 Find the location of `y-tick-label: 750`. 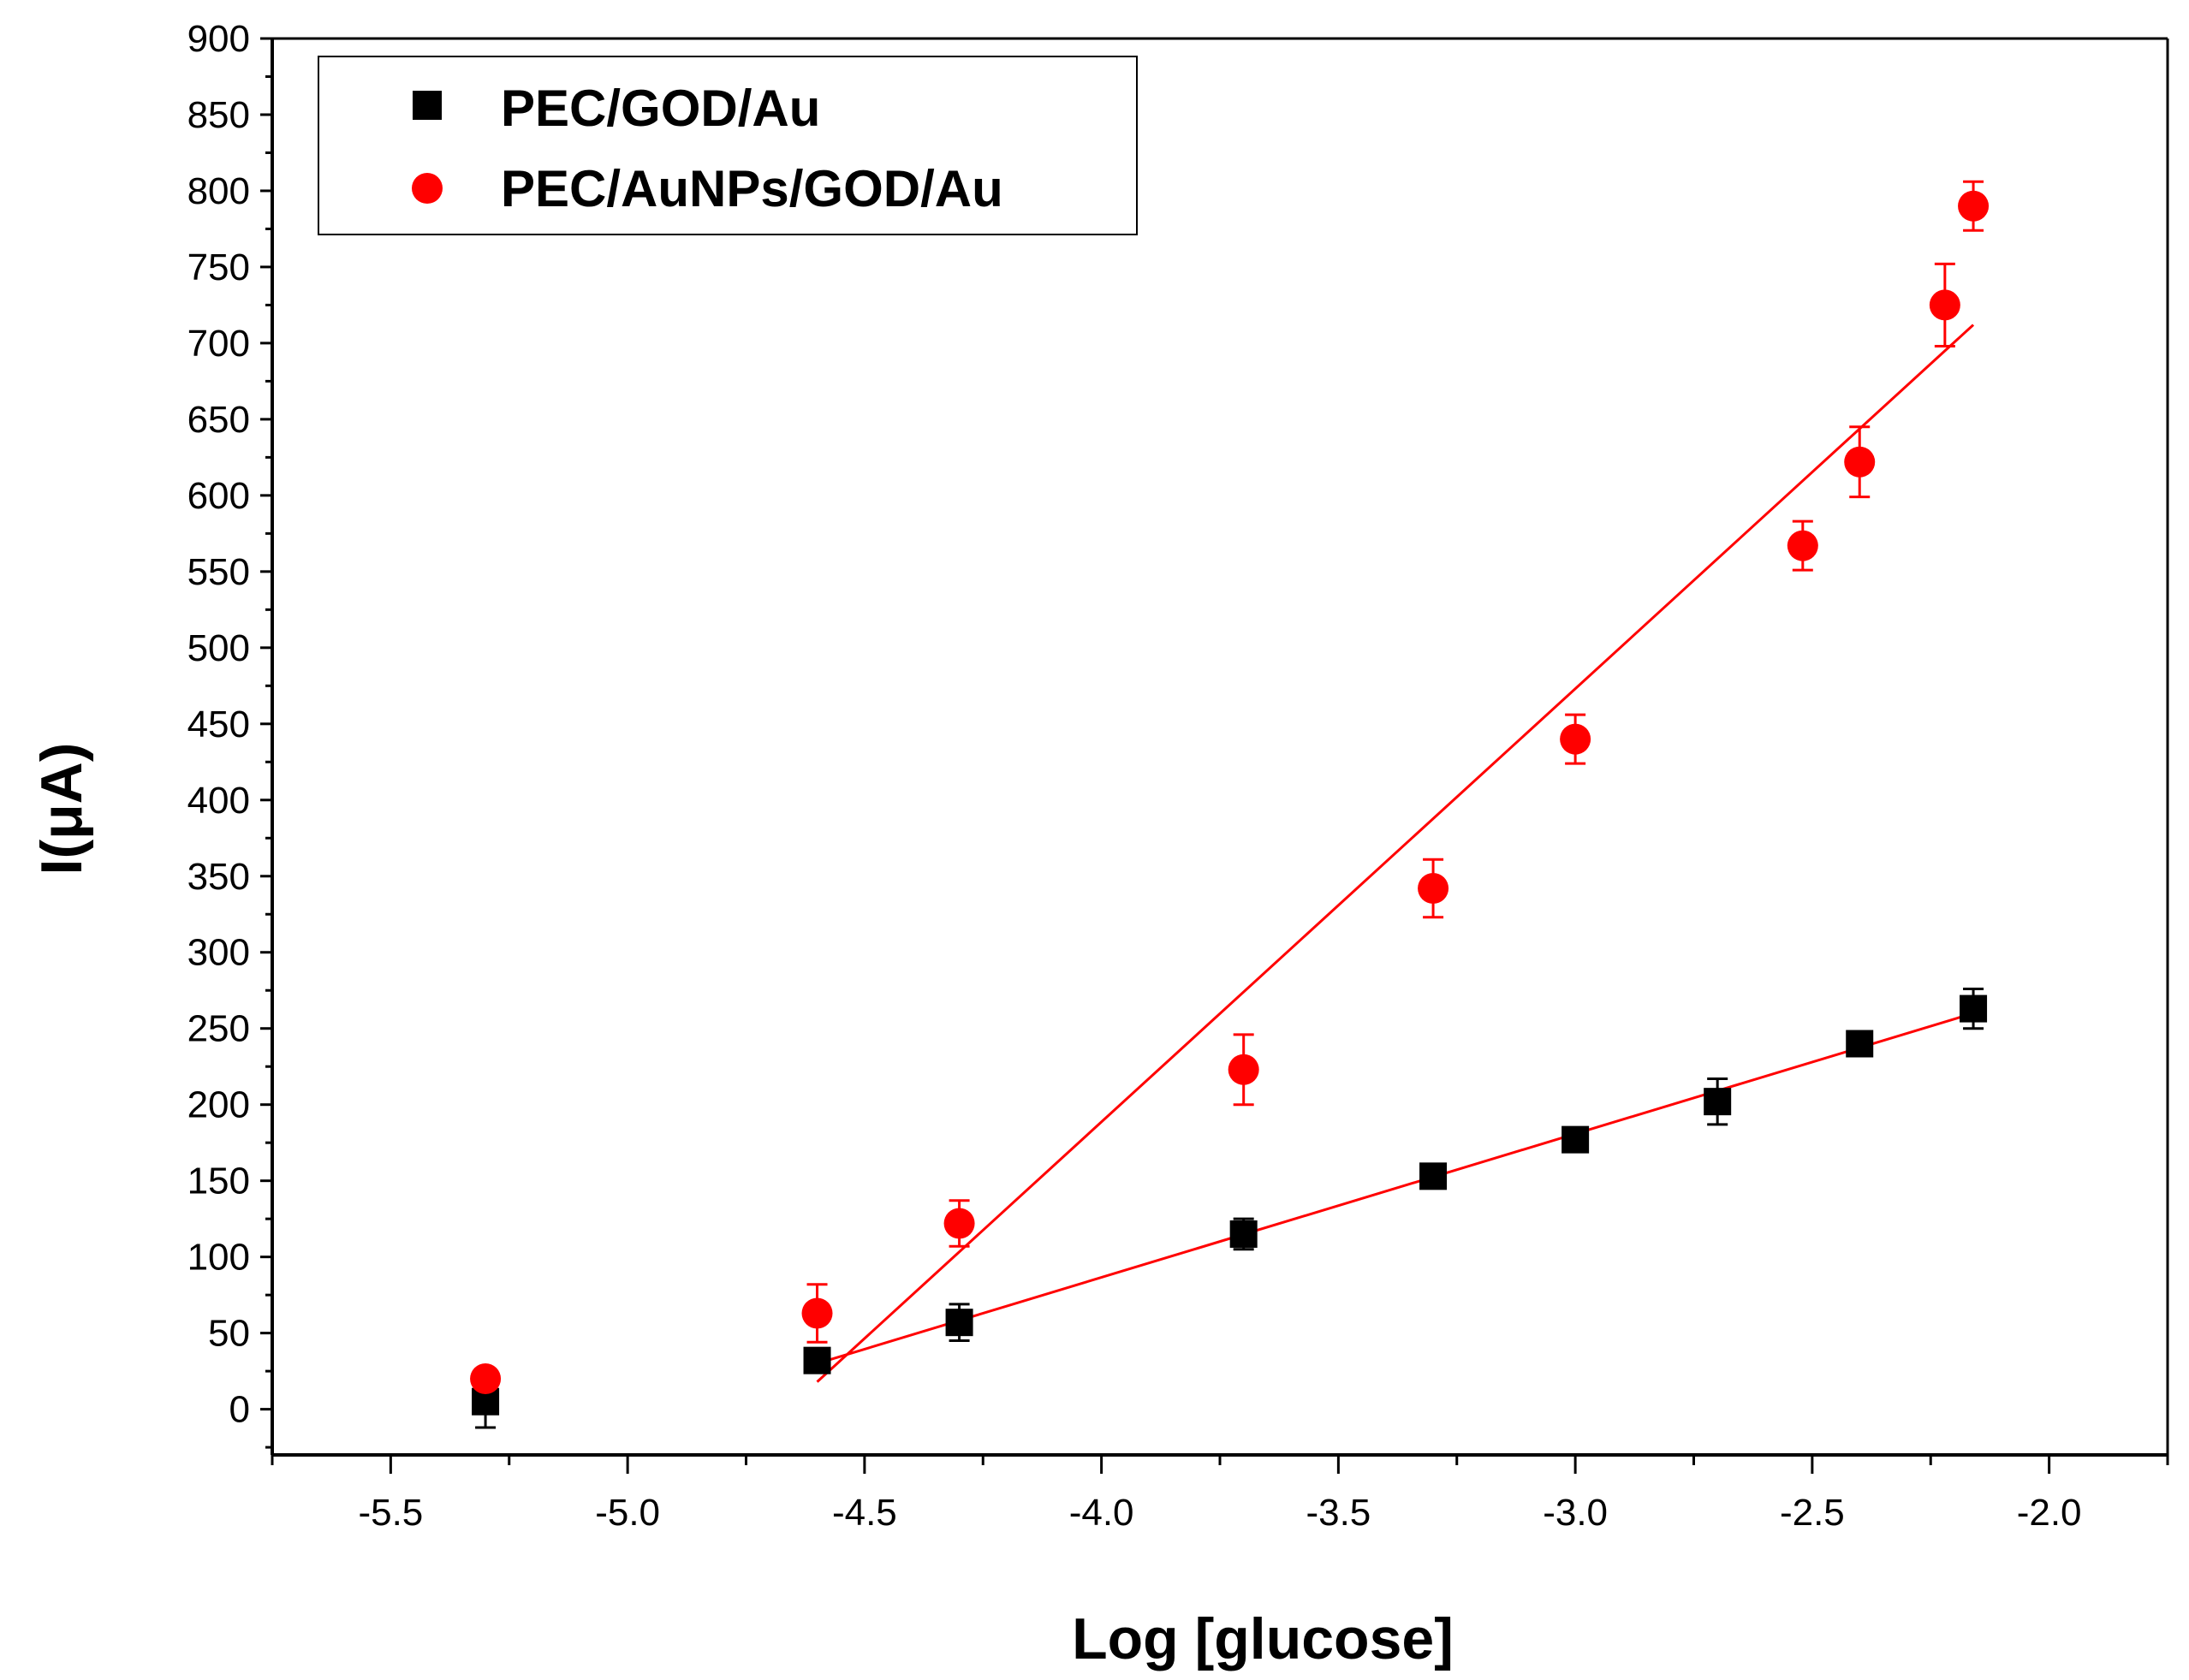

y-tick-label: 750 is located at coordinates (218, 267).